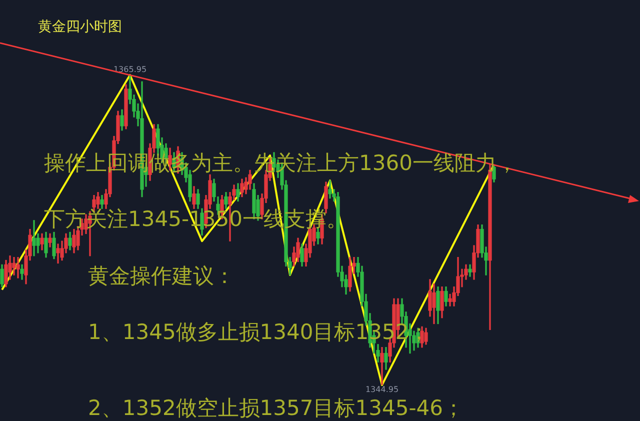  Describe the element at coordinates (80, 27) in the screenshot. I see `chart-title: 黄金四小时图` at that location.